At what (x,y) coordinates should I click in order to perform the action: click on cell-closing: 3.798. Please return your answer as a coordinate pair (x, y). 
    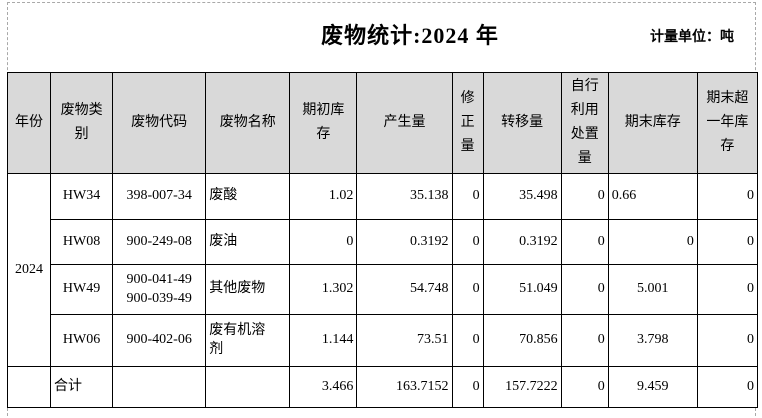
    Looking at the image, I should click on (652, 340).